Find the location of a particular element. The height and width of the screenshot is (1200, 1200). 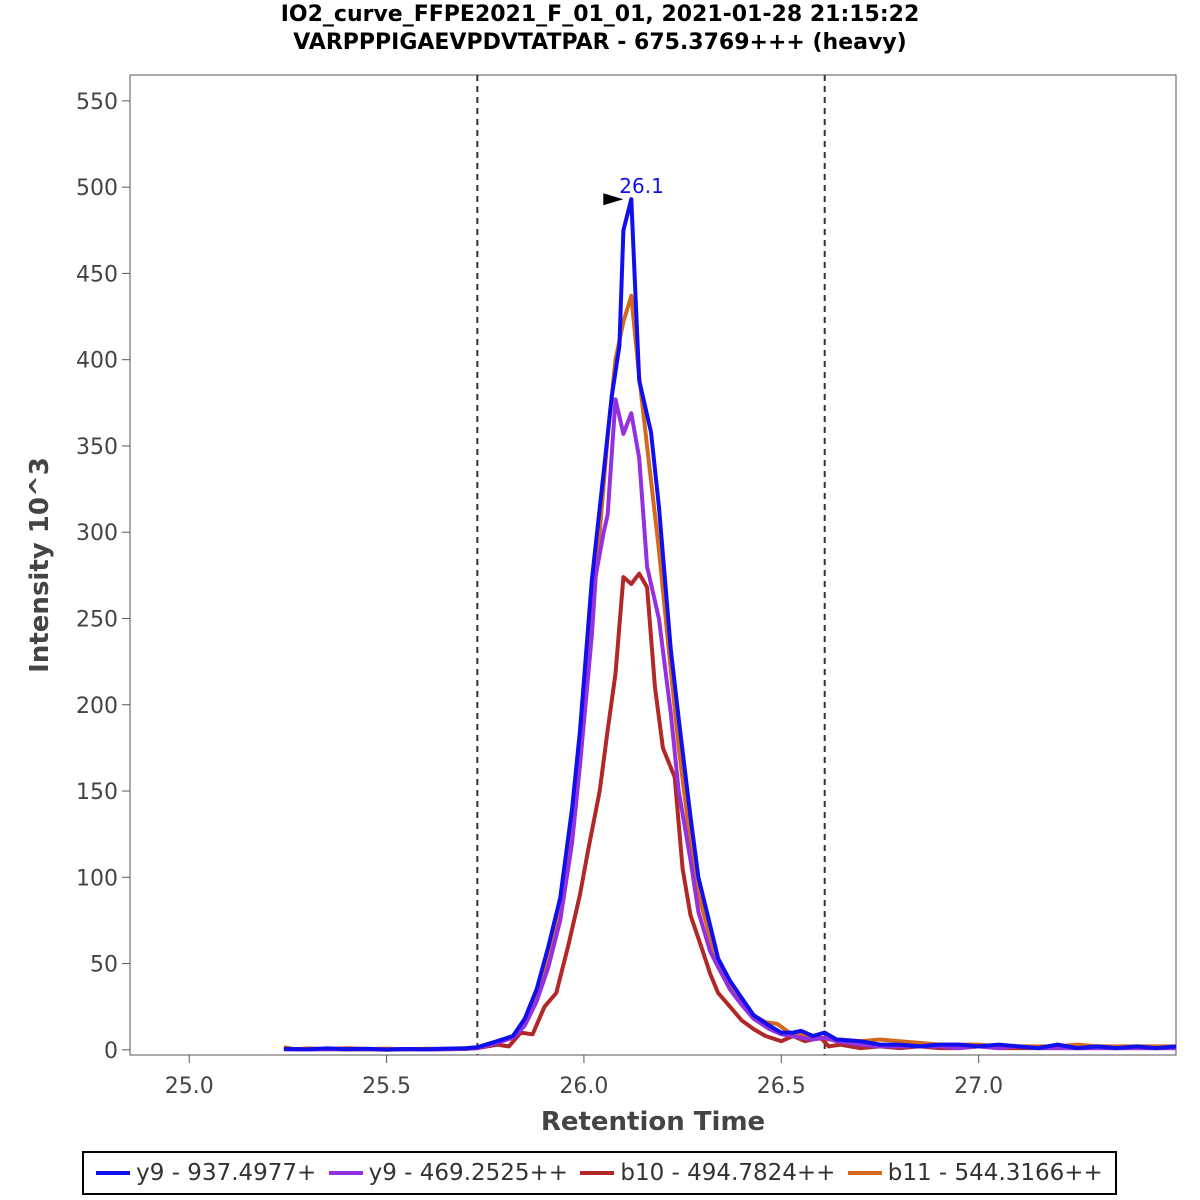

y-tick-label: 400 is located at coordinates (97, 361).